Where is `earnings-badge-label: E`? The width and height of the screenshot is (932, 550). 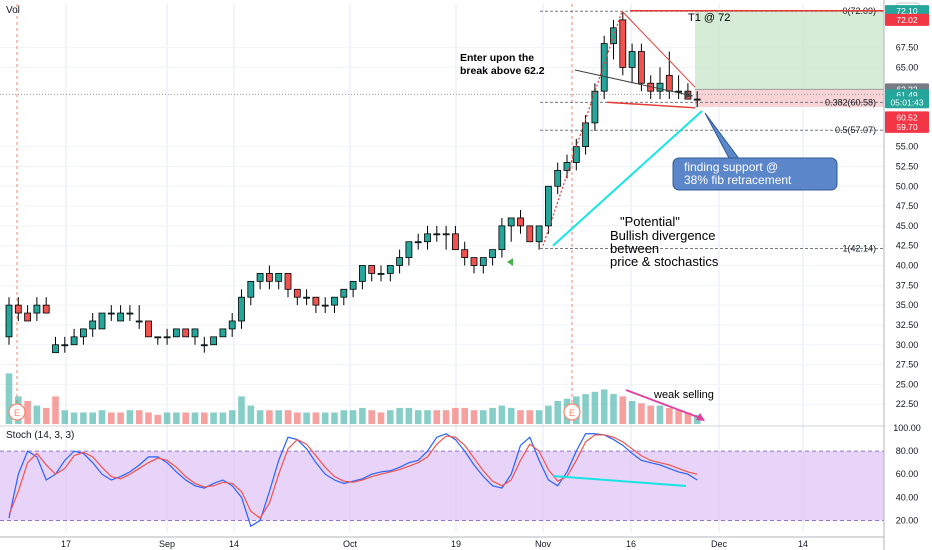
earnings-badge-label: E is located at coordinates (17, 413).